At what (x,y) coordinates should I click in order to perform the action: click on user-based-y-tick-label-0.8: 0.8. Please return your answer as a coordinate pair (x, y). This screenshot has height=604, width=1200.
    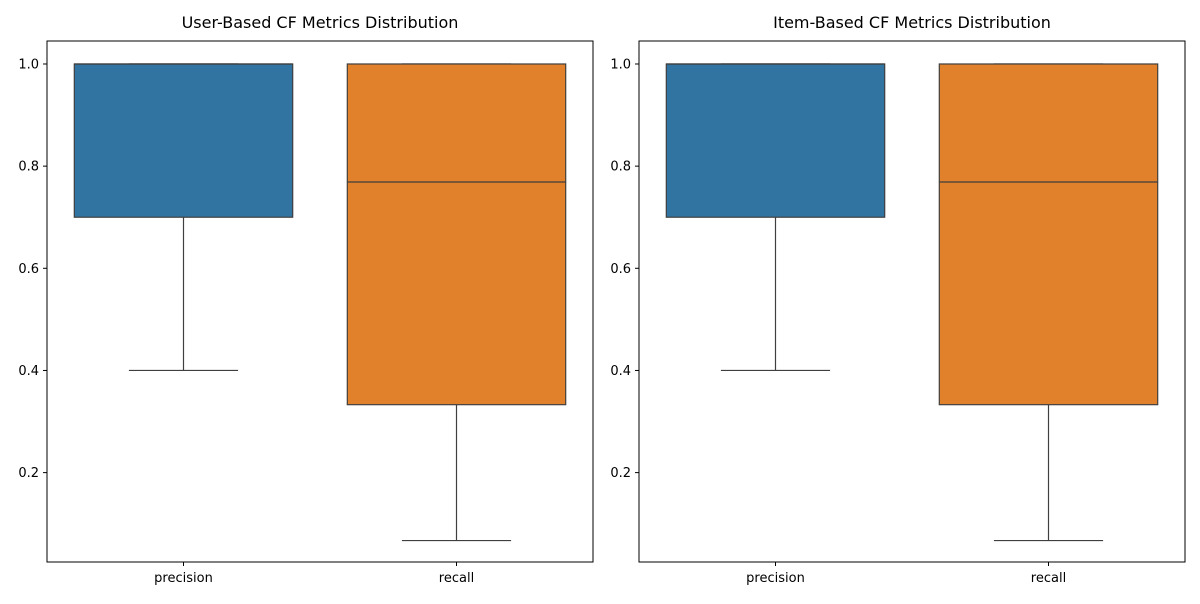
    Looking at the image, I should click on (28, 167).